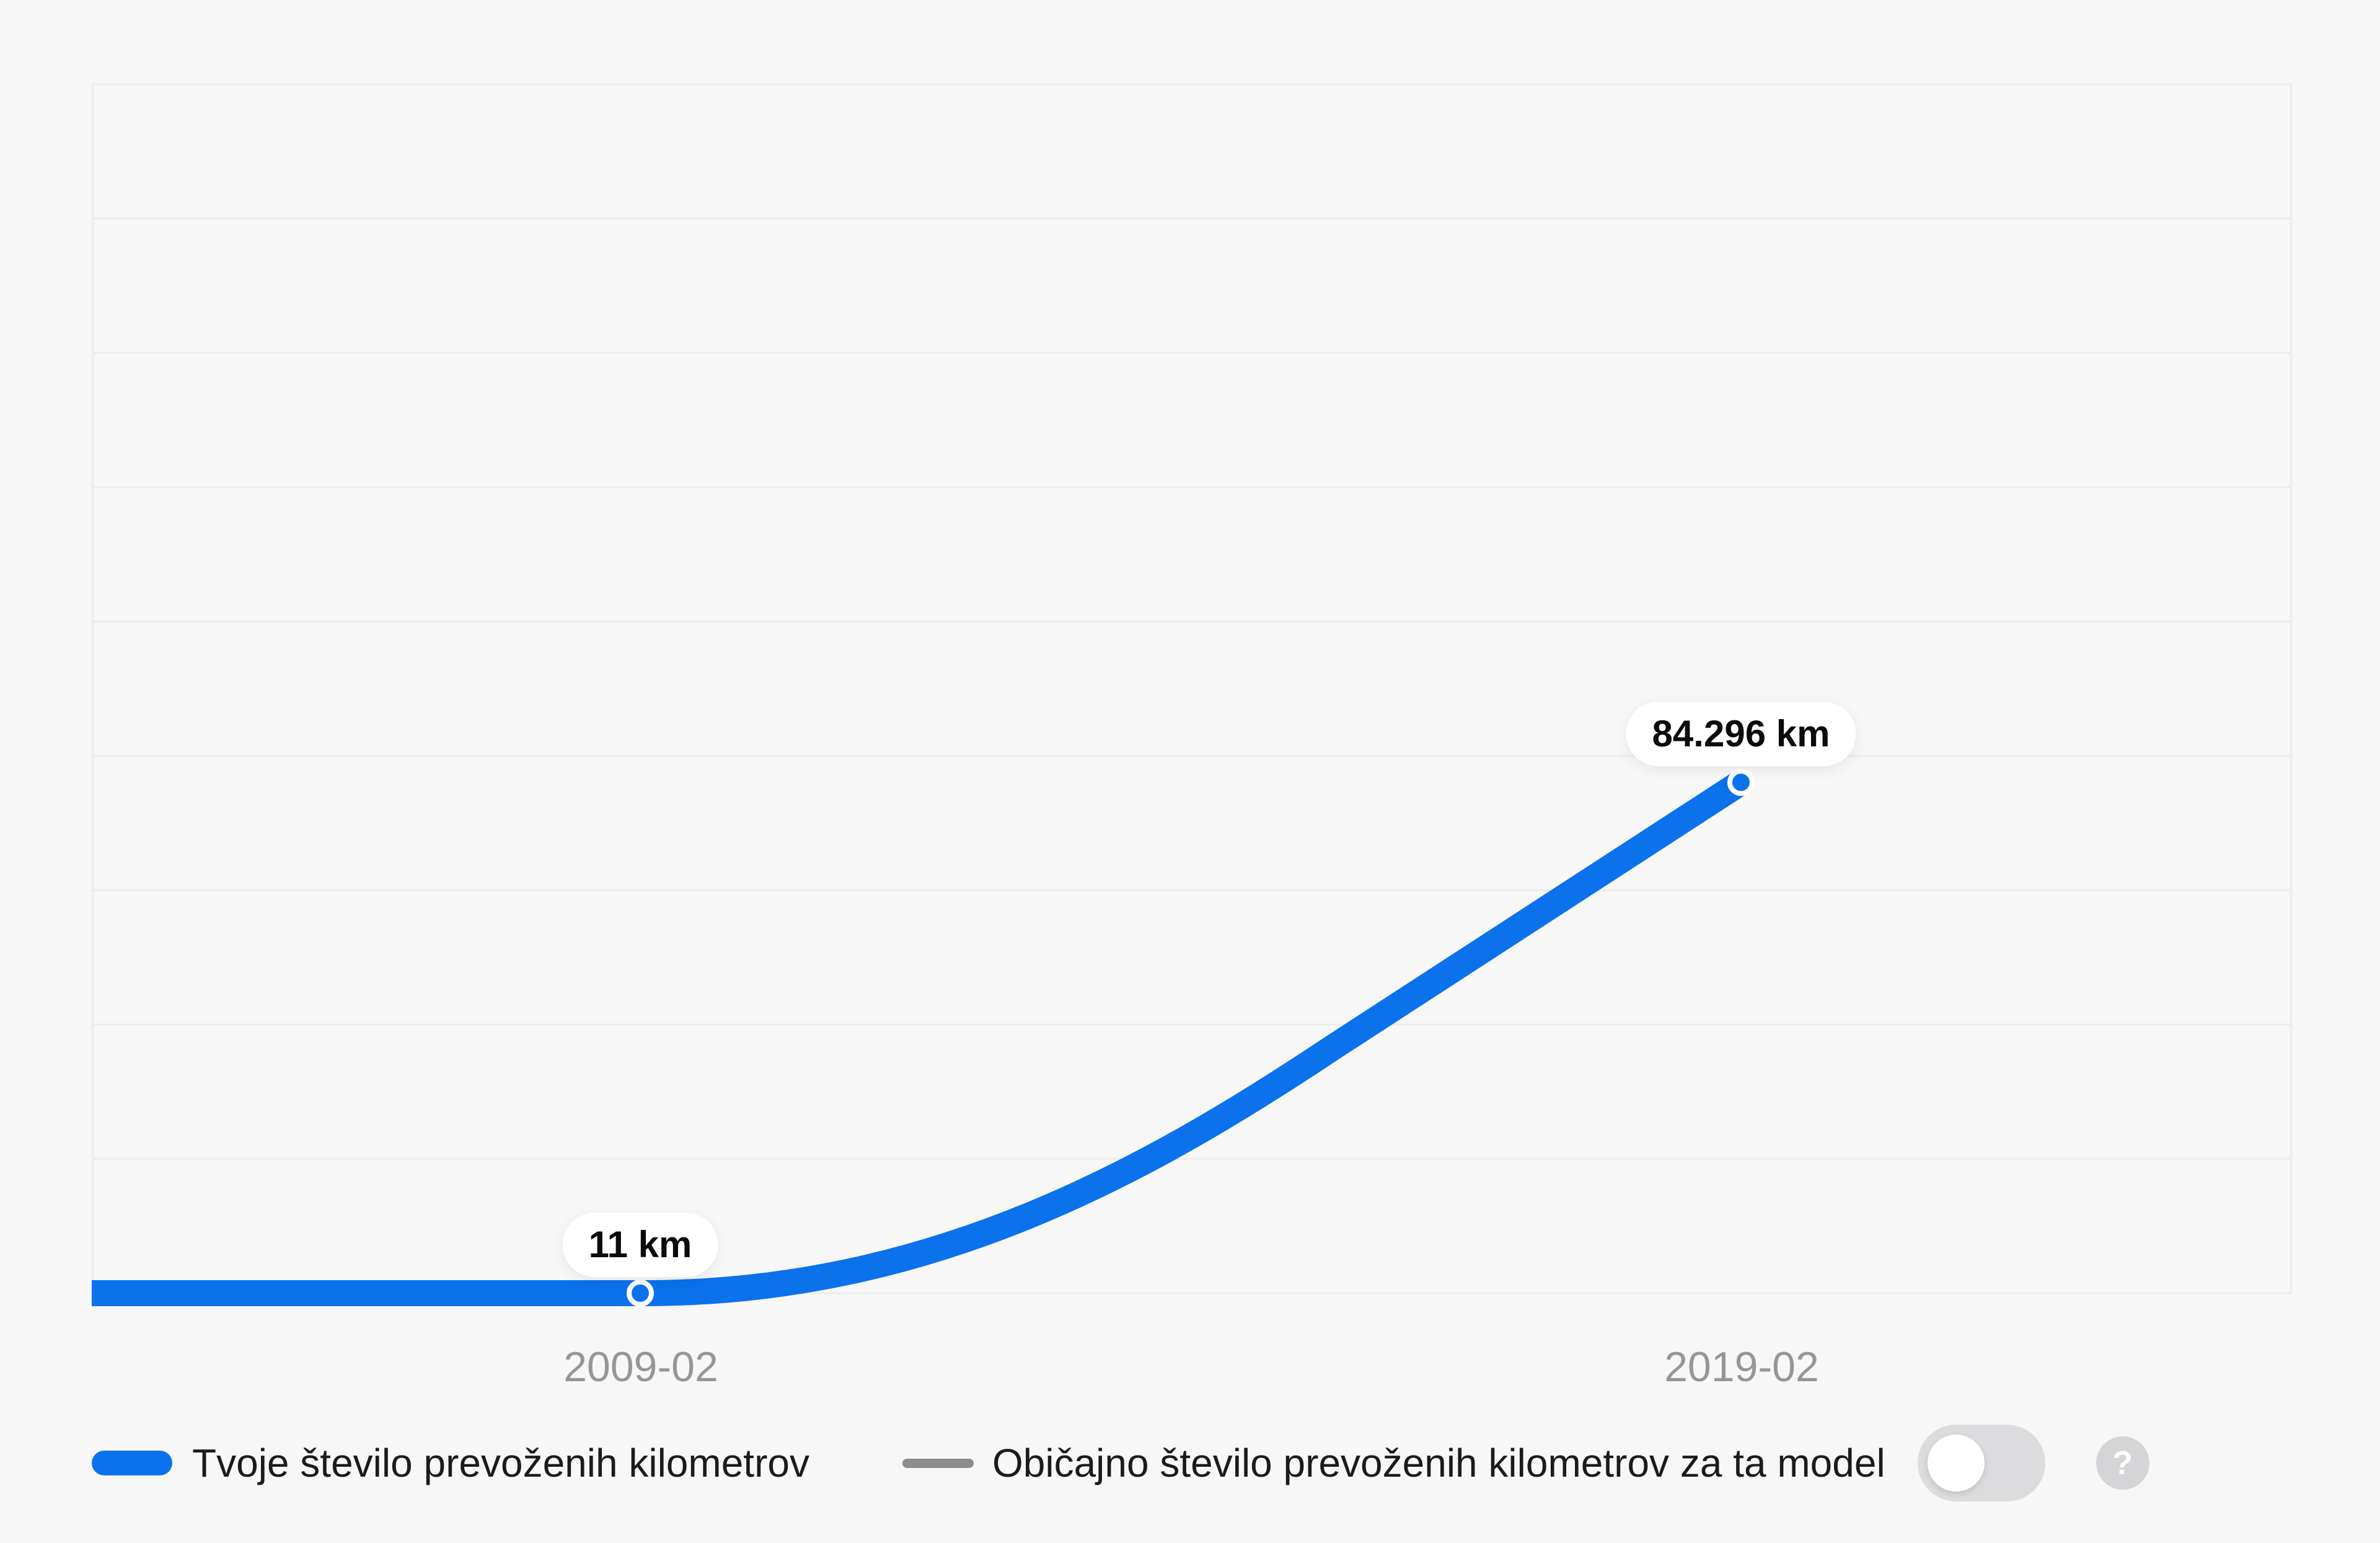 Image resolution: width=2380 pixels, height=1543 pixels. I want to click on user-series-swatch-icon, so click(132, 1463).